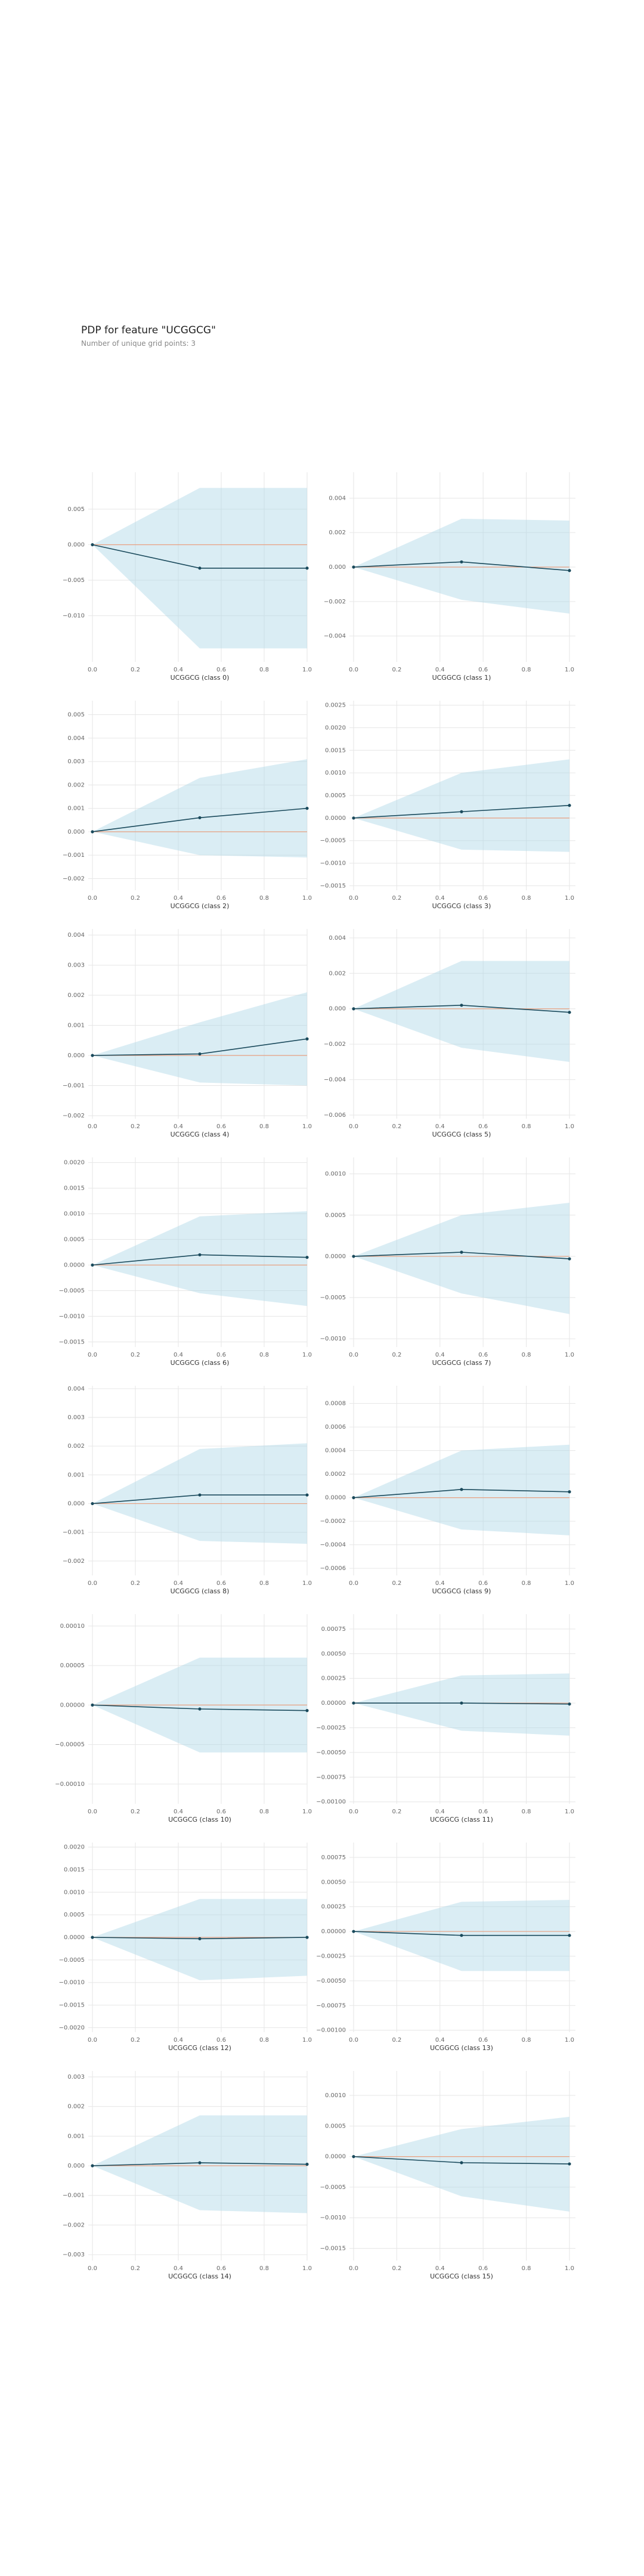 Image resolution: width=644 pixels, height=2576 pixels. I want to click on y-tick-label: 0.0000, so click(335, 1498).